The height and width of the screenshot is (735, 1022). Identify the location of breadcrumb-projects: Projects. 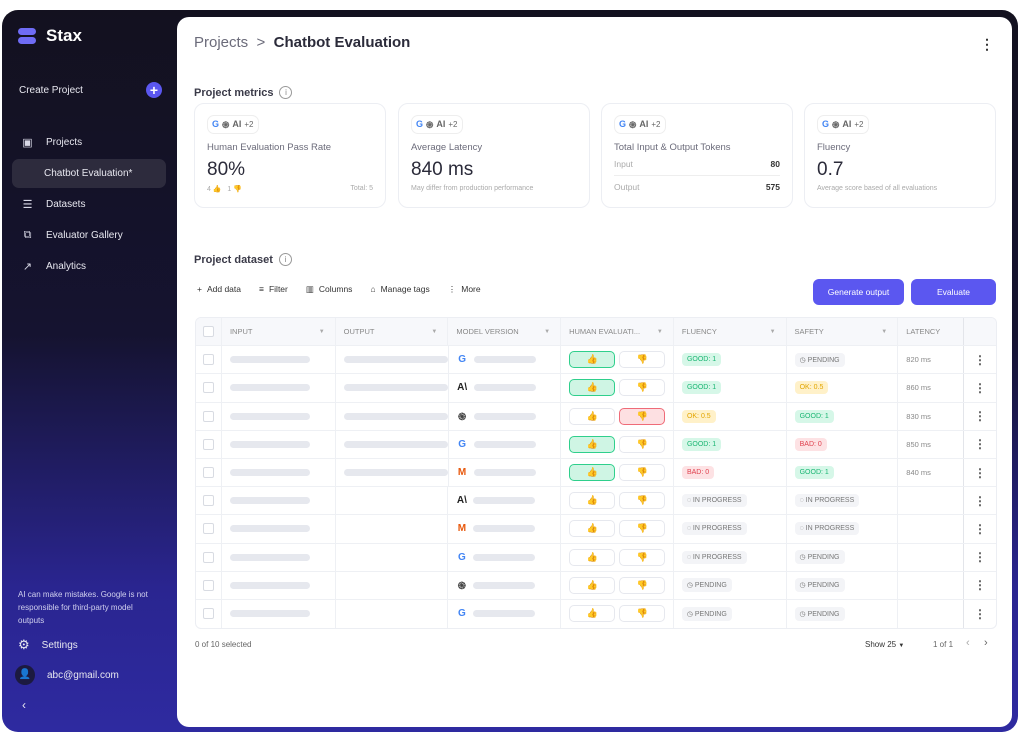
(221, 42).